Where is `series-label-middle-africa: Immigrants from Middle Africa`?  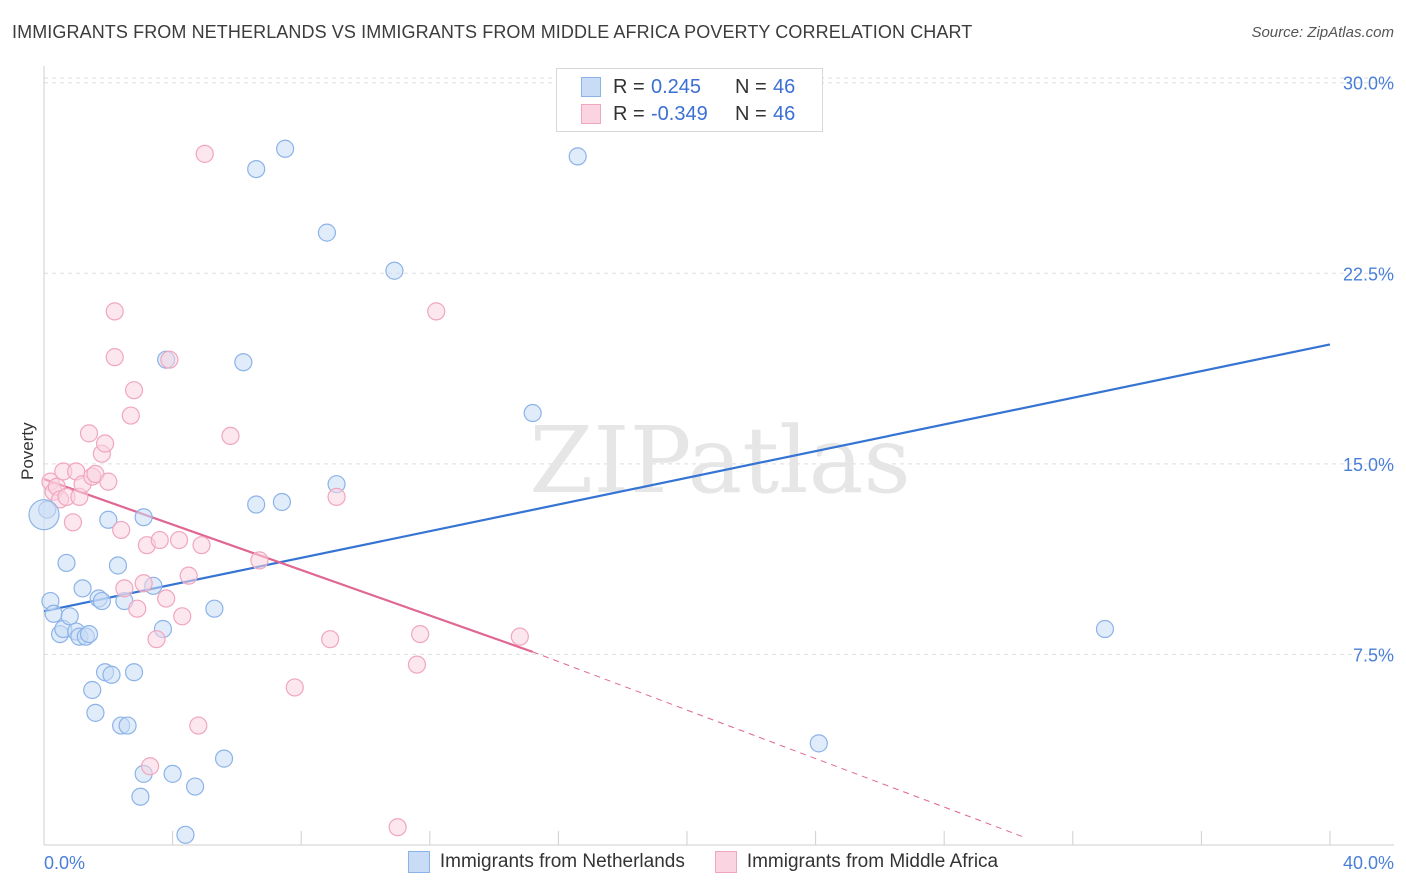 series-label-middle-africa: Immigrants from Middle Africa is located at coordinates (872, 861).